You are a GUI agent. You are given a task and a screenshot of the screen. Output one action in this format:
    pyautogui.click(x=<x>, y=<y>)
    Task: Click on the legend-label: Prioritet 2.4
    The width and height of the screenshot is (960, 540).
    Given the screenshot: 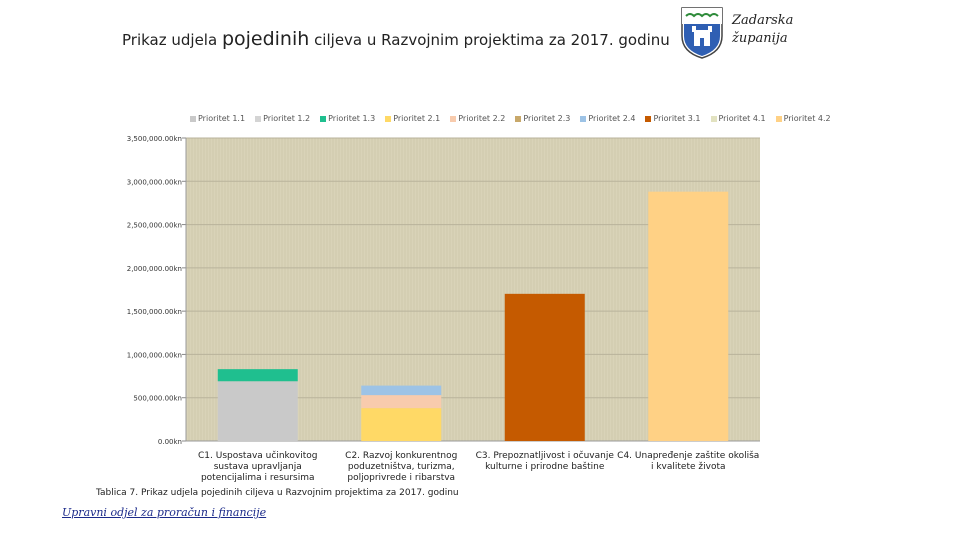 What is the action you would take?
    pyautogui.click(x=612, y=118)
    